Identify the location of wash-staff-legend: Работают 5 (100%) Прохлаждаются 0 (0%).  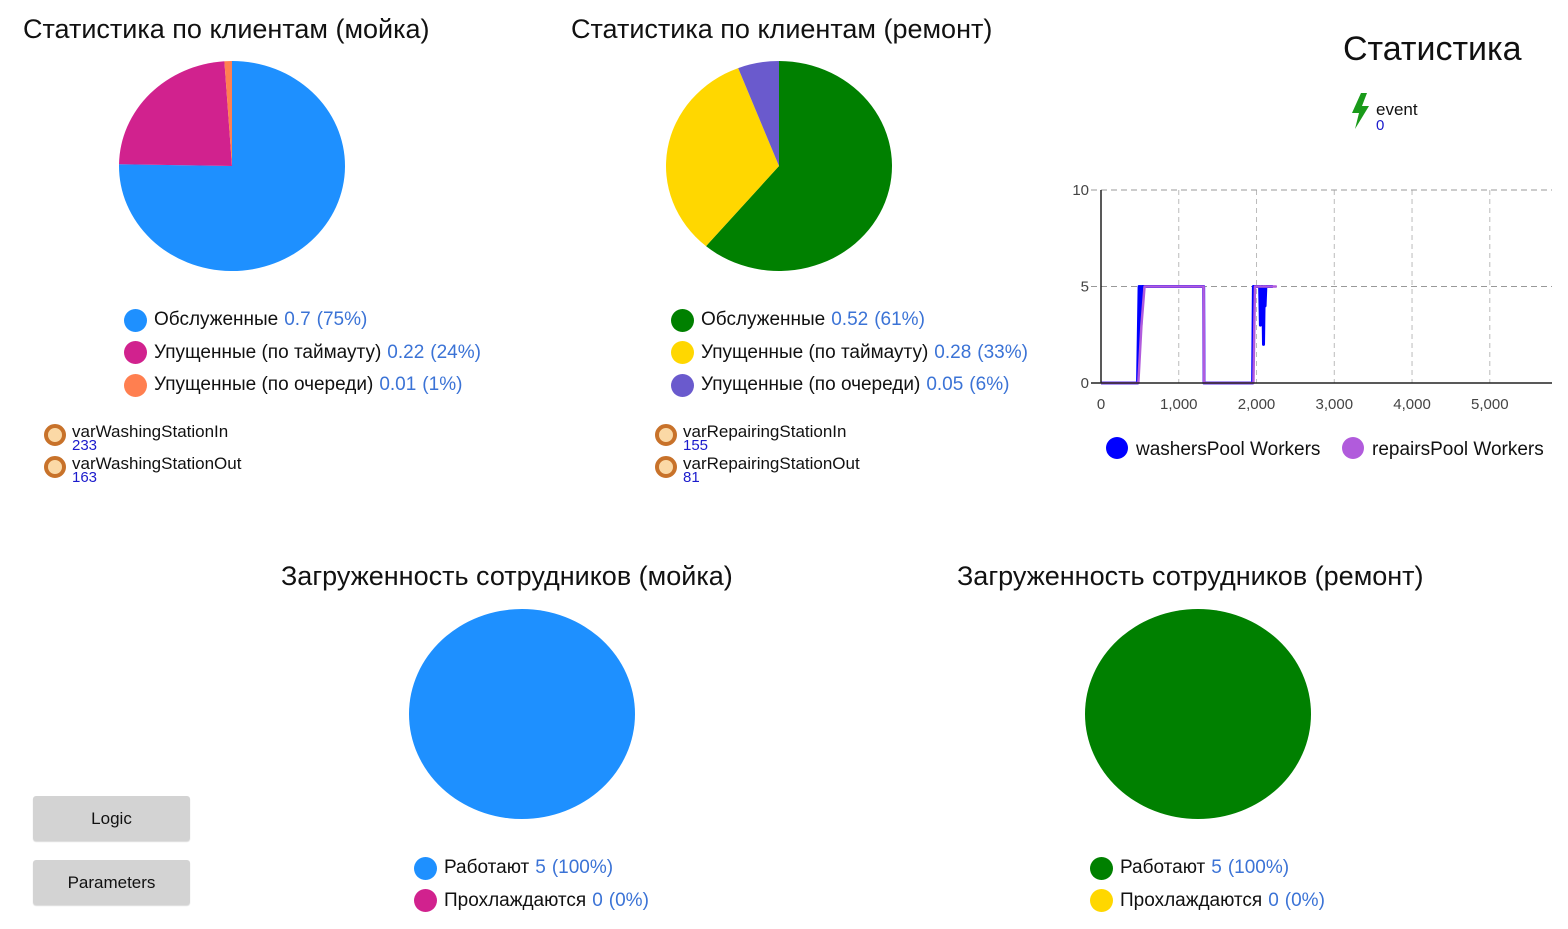
(531, 884).